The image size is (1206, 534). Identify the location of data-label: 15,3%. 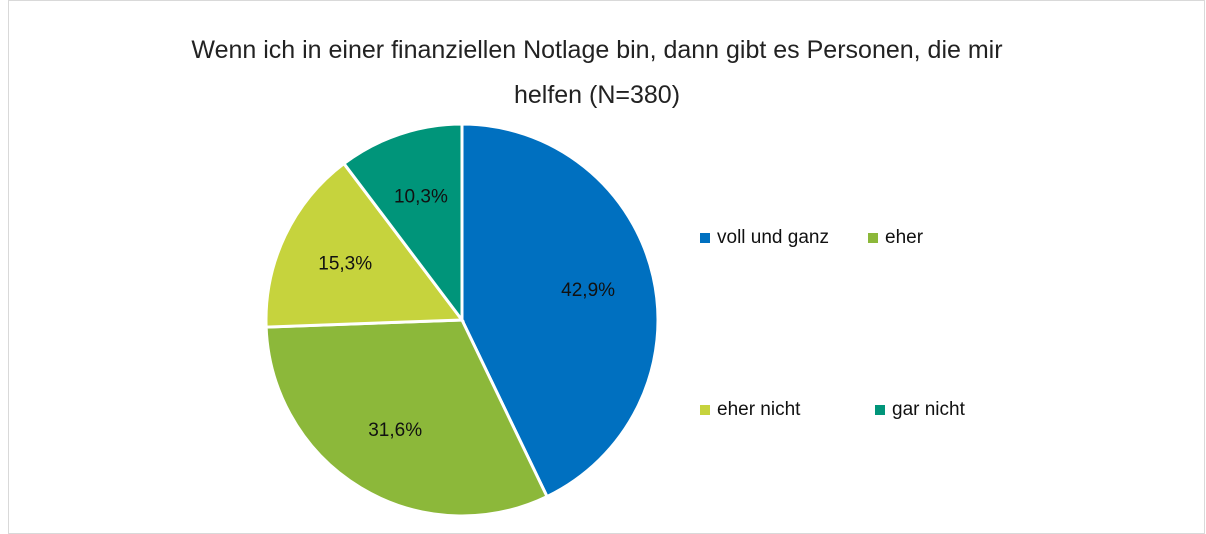
(345, 263).